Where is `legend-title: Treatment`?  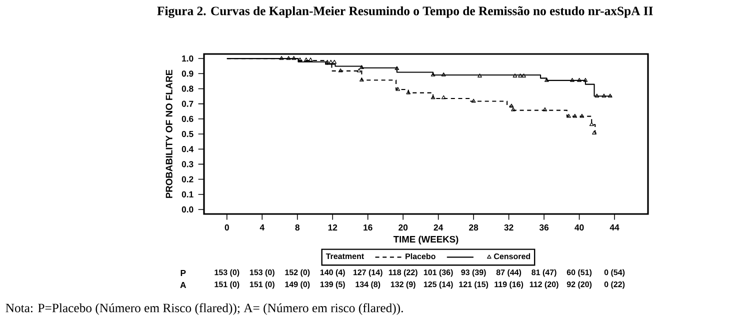
legend-title: Treatment is located at coordinates (345, 256).